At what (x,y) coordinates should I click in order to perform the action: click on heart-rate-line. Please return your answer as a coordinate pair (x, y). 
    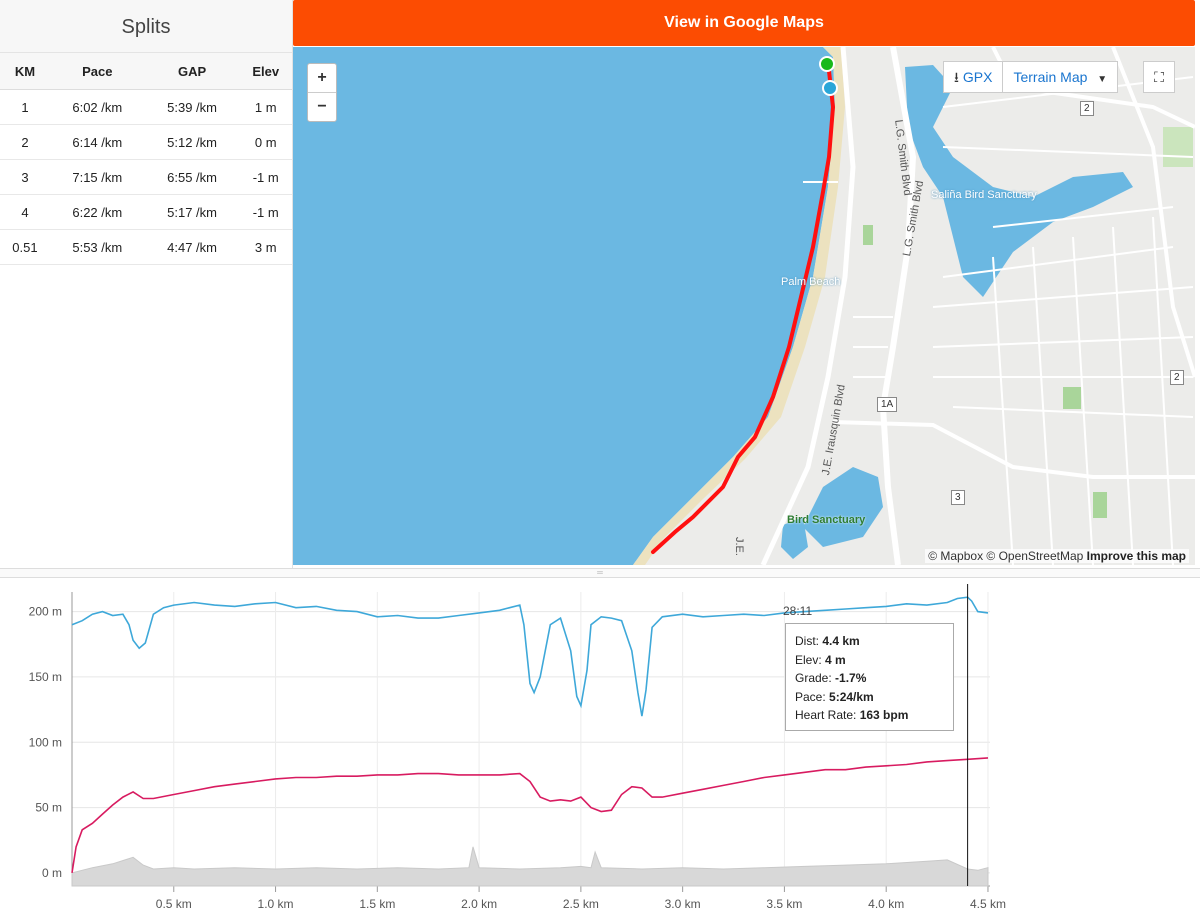
    Looking at the image, I should click on (530, 656).